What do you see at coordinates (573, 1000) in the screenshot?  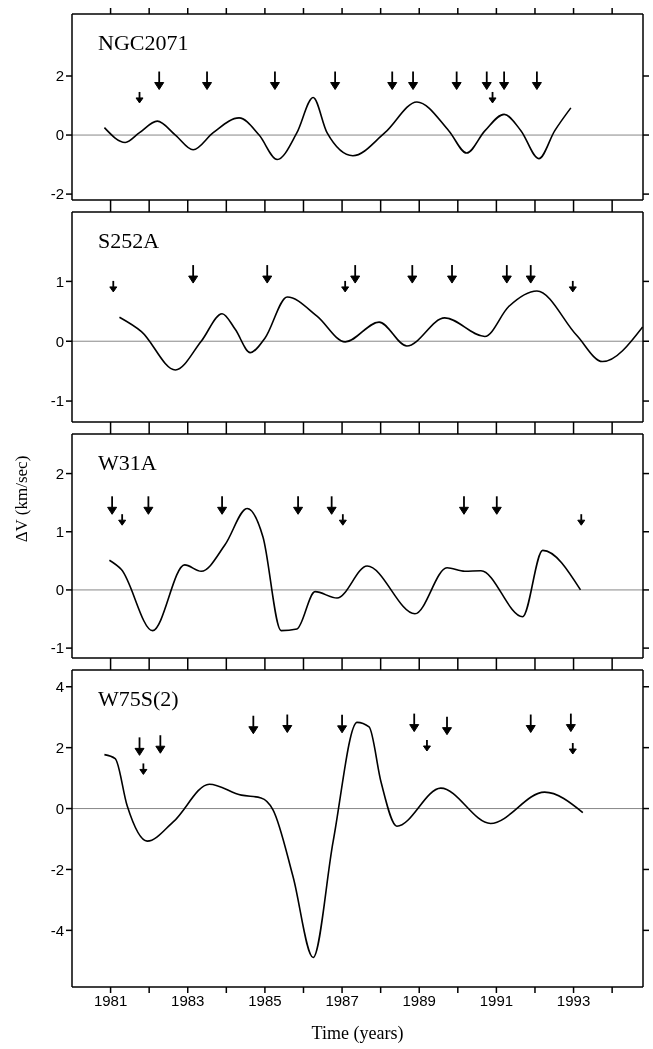 I see `x-tick-label: 1993` at bounding box center [573, 1000].